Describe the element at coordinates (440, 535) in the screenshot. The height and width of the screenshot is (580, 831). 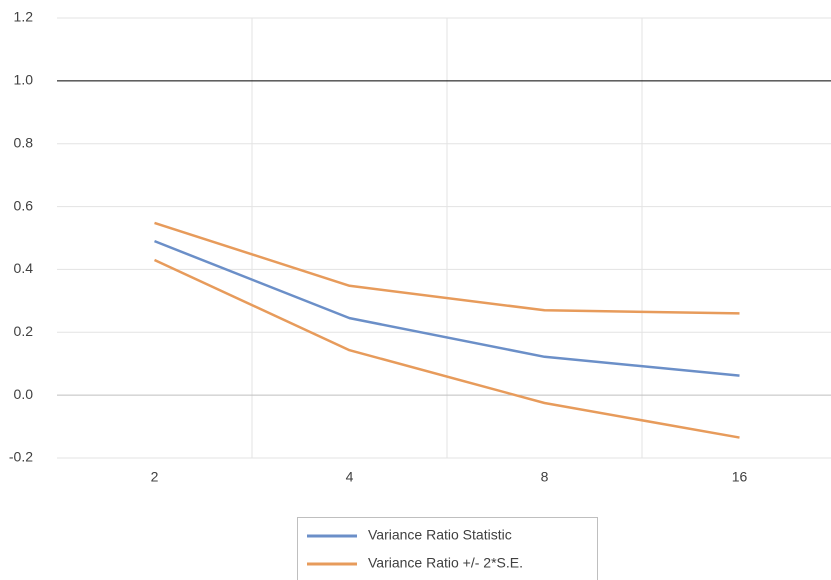
I see `legend-label: Variance Ratio Statistic` at that location.